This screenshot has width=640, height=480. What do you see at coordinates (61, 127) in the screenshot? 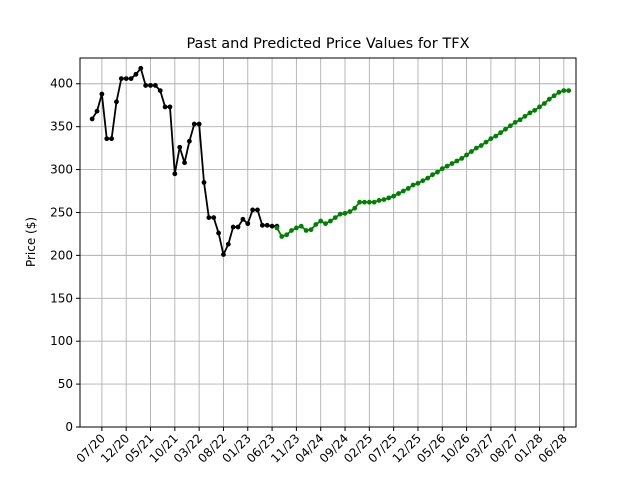
I see `y-tick-label: 350` at bounding box center [61, 127].